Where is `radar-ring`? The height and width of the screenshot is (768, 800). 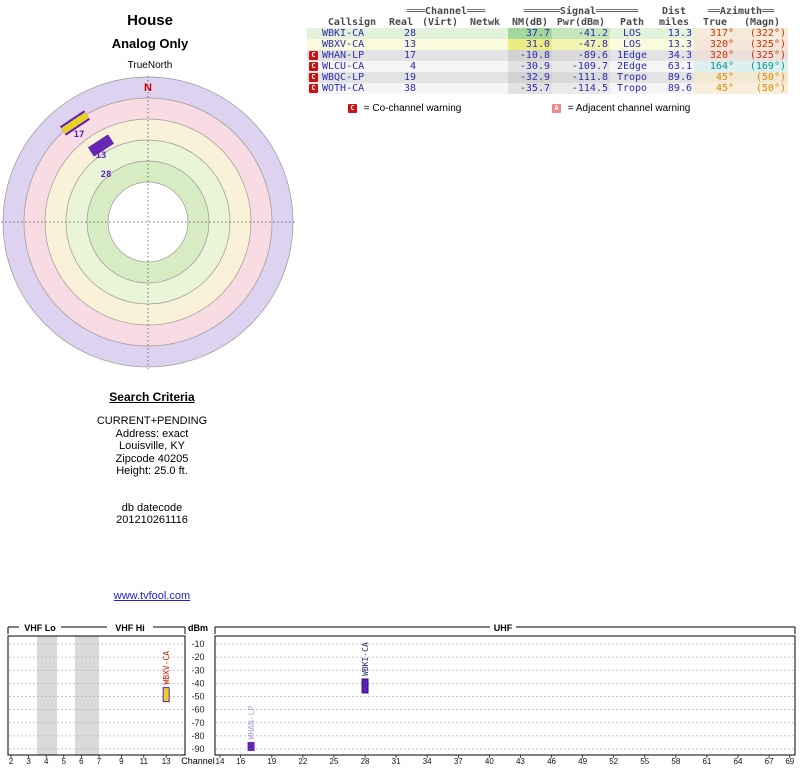
radar-ring is located at coordinates (148, 222).